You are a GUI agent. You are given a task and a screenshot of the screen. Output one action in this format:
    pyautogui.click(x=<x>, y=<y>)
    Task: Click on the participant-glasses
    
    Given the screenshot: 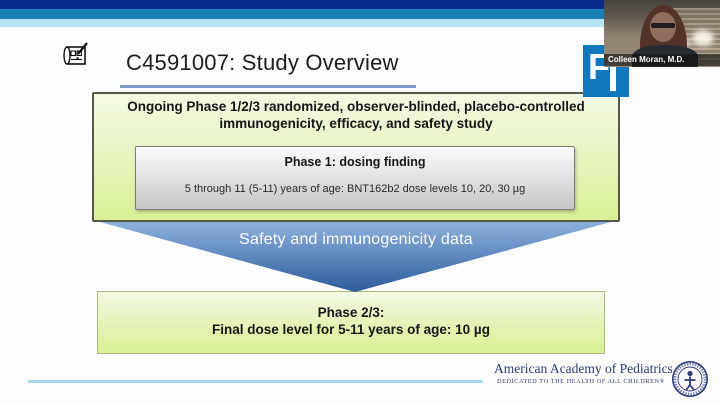 What is the action you would take?
    pyautogui.click(x=663, y=25)
    